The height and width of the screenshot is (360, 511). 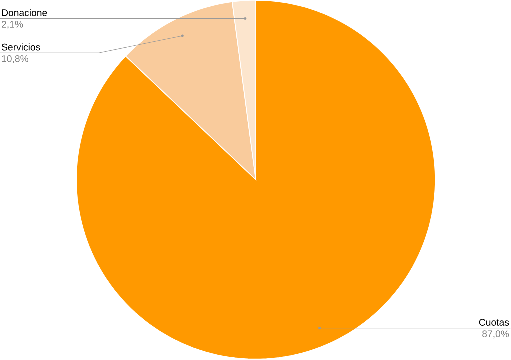 What do you see at coordinates (494, 322) in the screenshot?
I see `slice-label: Cuotas` at bounding box center [494, 322].